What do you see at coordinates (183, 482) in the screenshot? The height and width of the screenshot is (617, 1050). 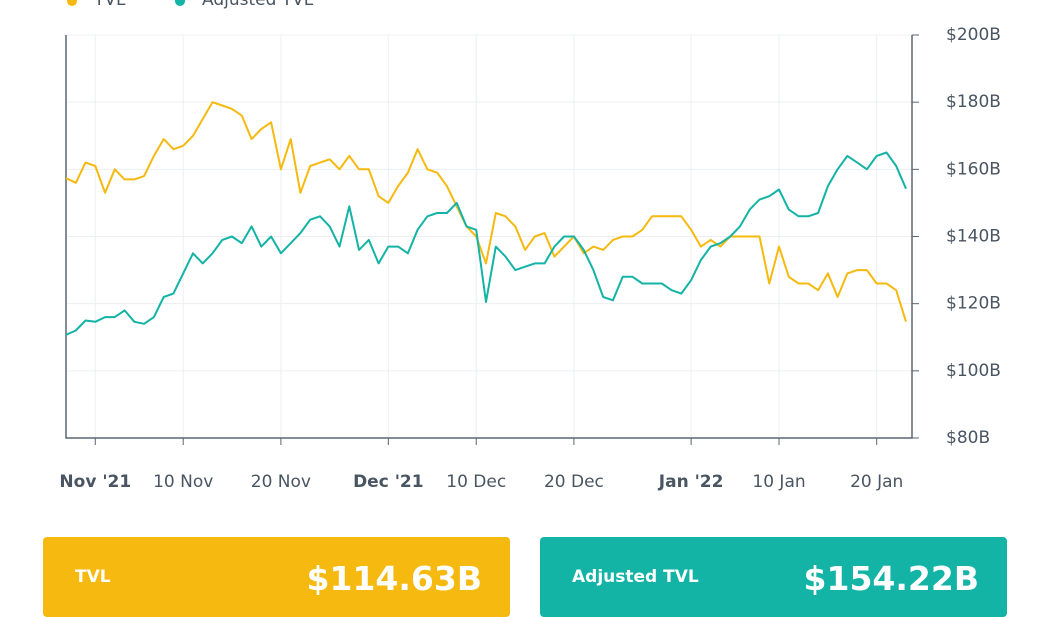 I see `x-tick-label: 10 Nov` at bounding box center [183, 482].